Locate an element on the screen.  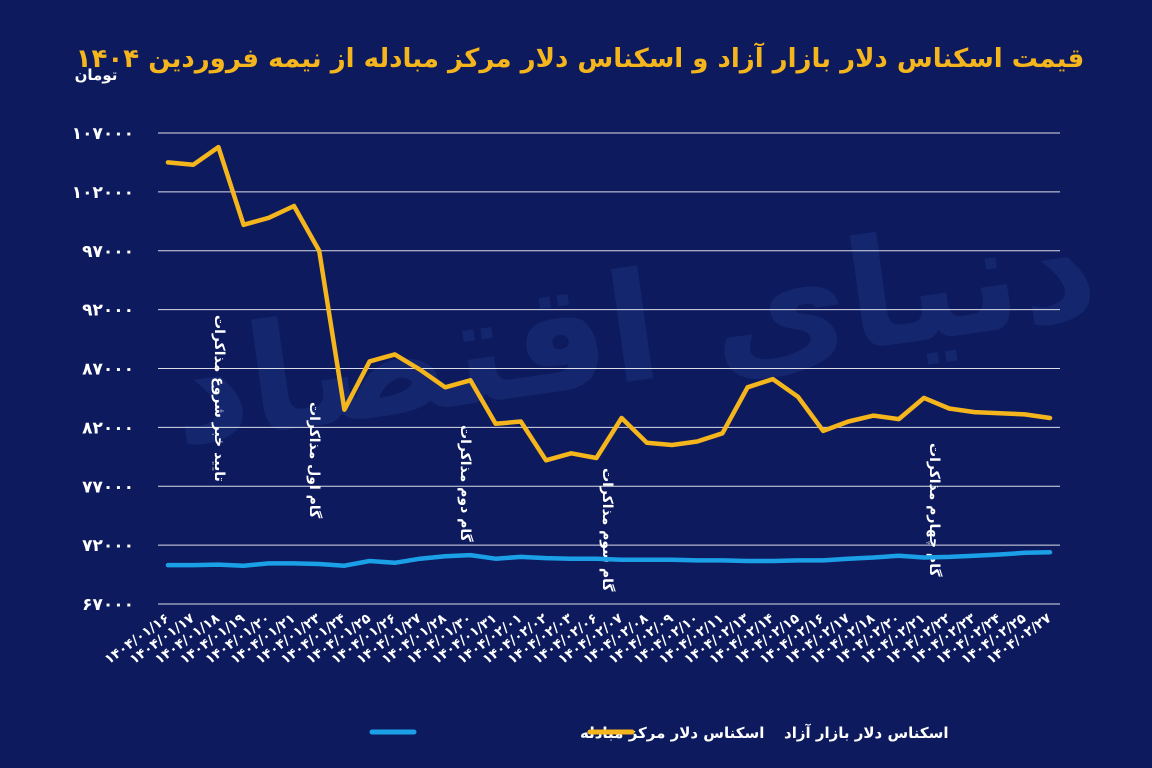
y-tick-label: ۷۲۰۰۰ is located at coordinates (108, 546).